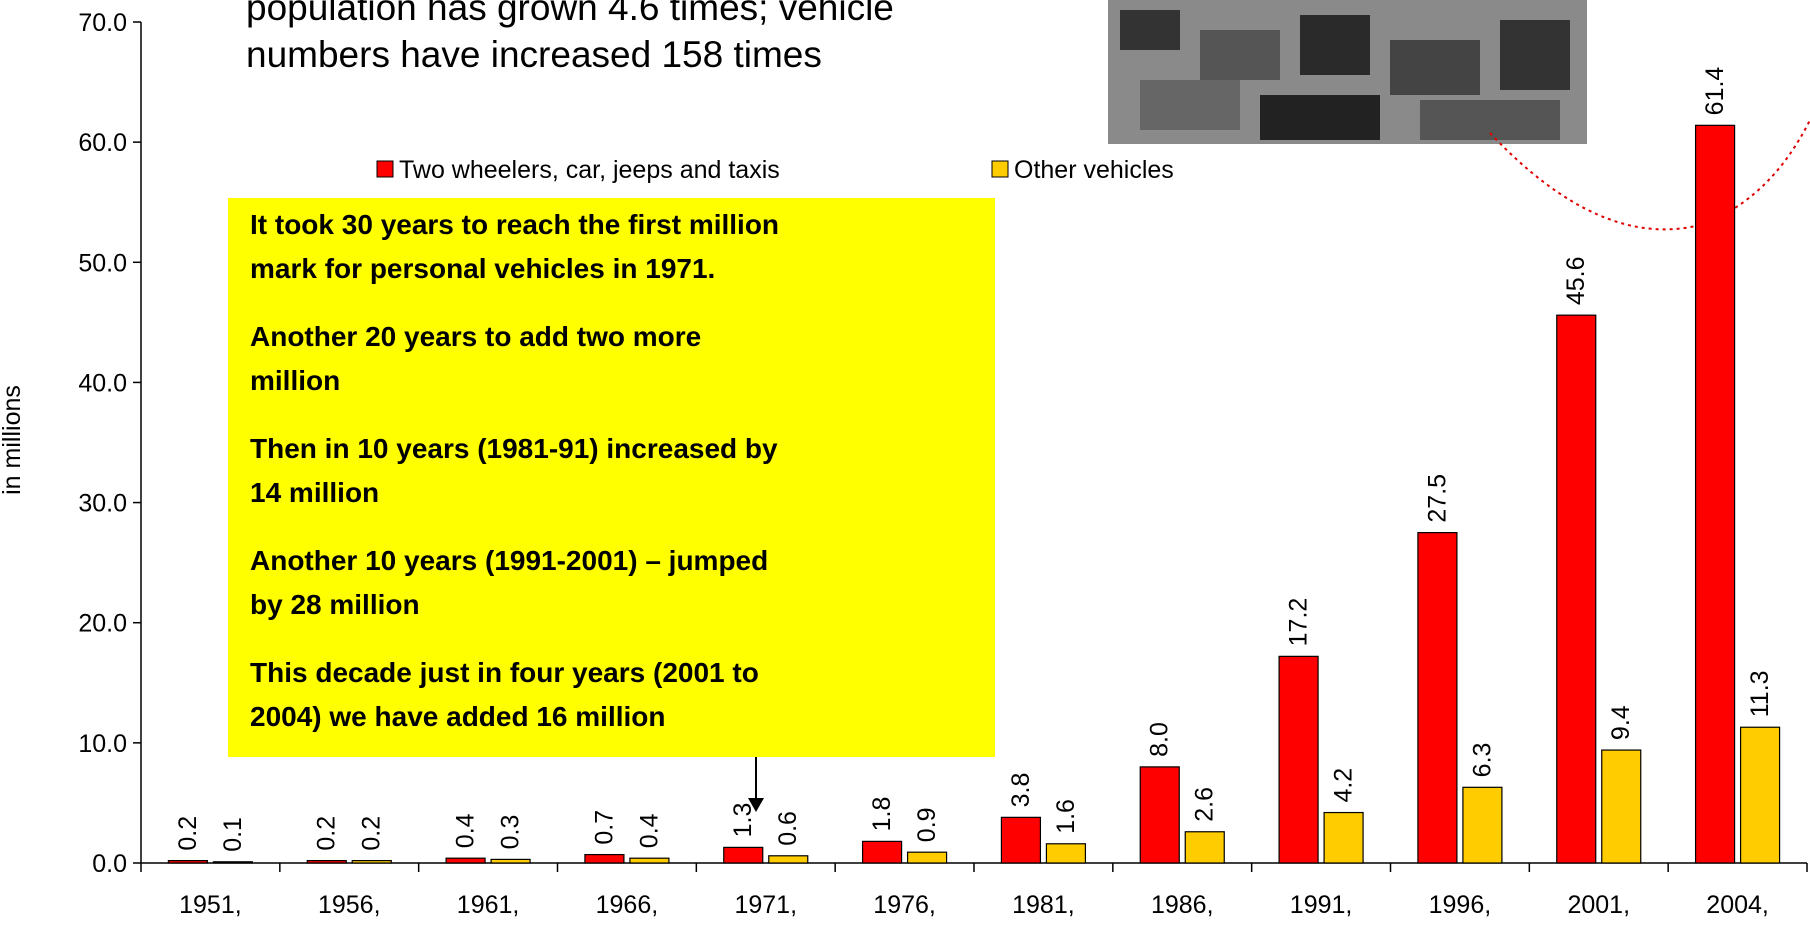 The width and height of the screenshot is (1810, 930). I want to click on note-text: million, so click(295, 380).